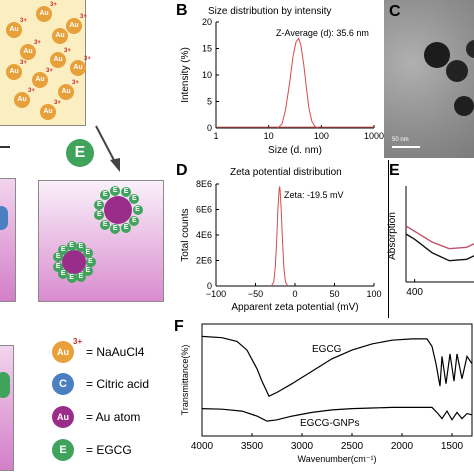 The width and height of the screenshot is (474, 474). Describe the element at coordinates (185, 234) in the screenshot. I see `y-axis-label: Total counts` at that location.